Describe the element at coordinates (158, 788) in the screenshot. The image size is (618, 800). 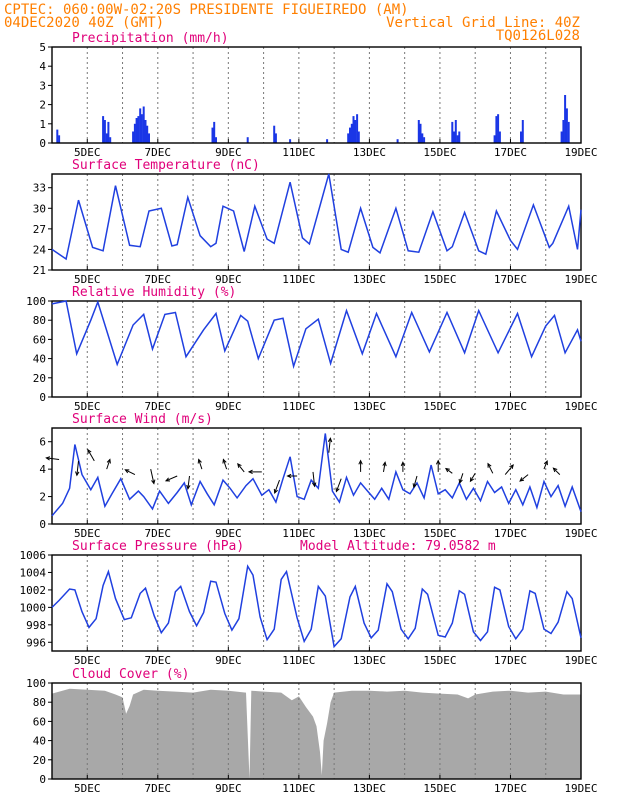
I see `cloud-xtick-label-1: 7DEC` at that location.